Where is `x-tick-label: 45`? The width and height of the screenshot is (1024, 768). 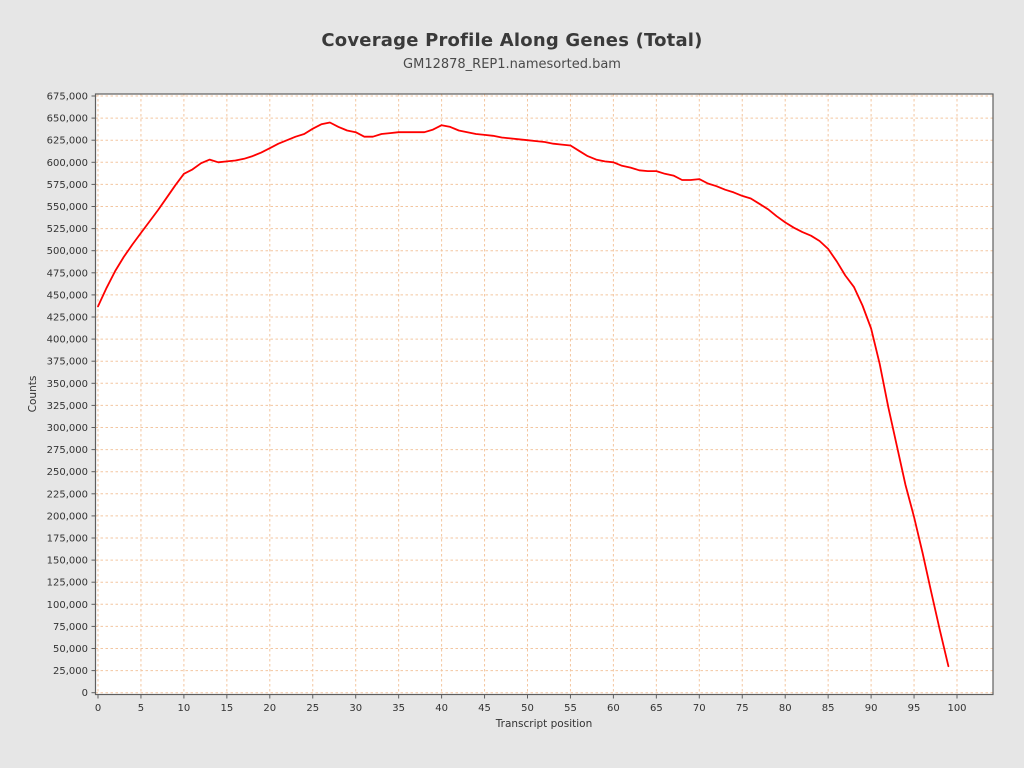
x-tick-label: 45 is located at coordinates (484, 708).